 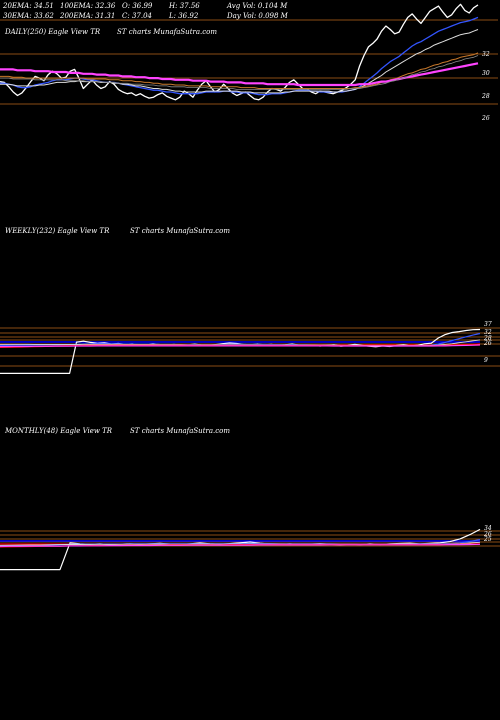 I want to click on monthly-price-line, so click(x=240, y=549).